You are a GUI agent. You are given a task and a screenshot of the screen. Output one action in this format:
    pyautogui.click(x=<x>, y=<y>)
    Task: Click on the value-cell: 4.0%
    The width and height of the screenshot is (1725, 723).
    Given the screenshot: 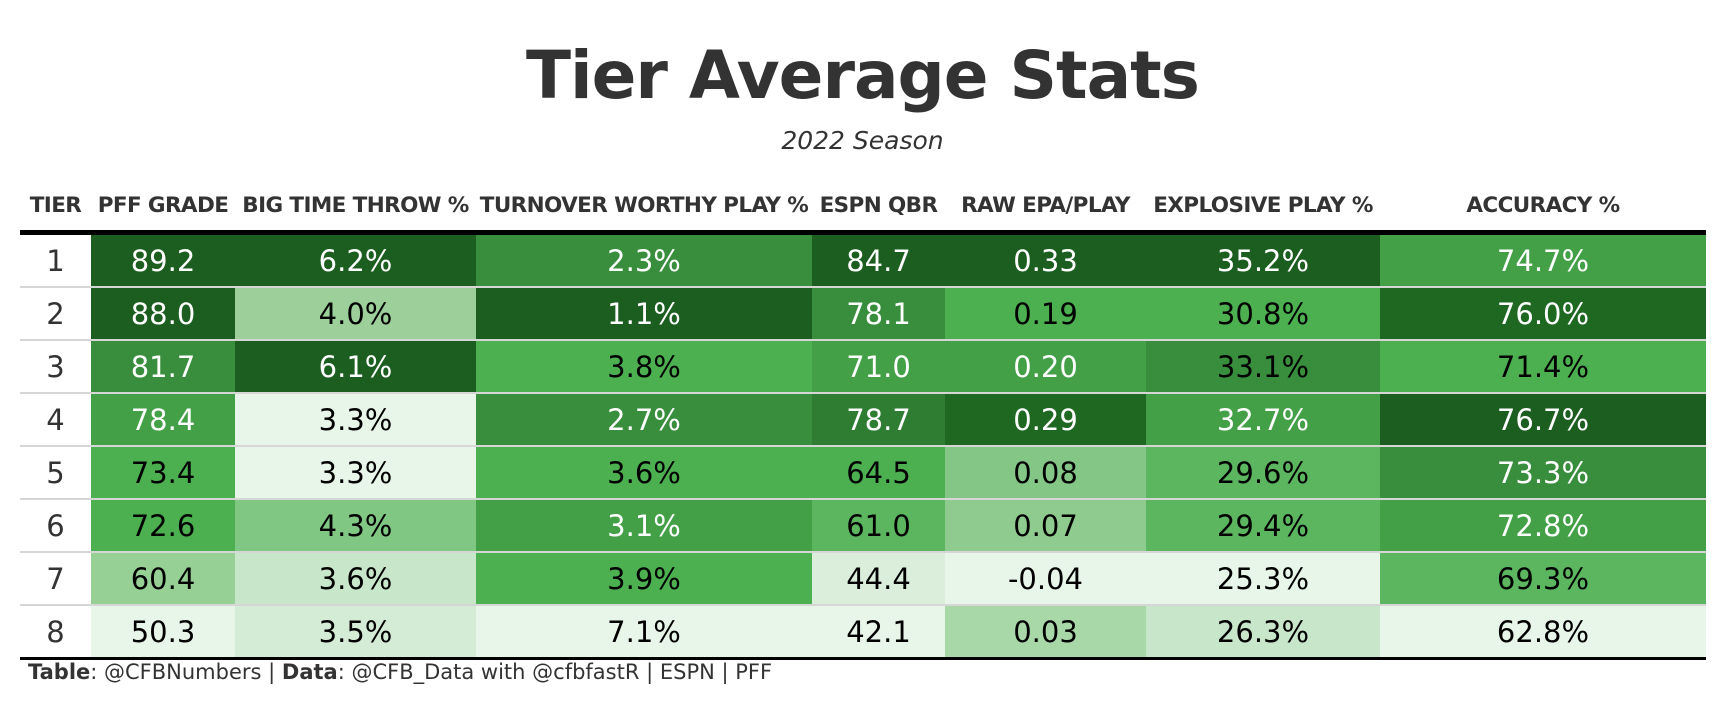 What is the action you would take?
    pyautogui.click(x=355, y=313)
    